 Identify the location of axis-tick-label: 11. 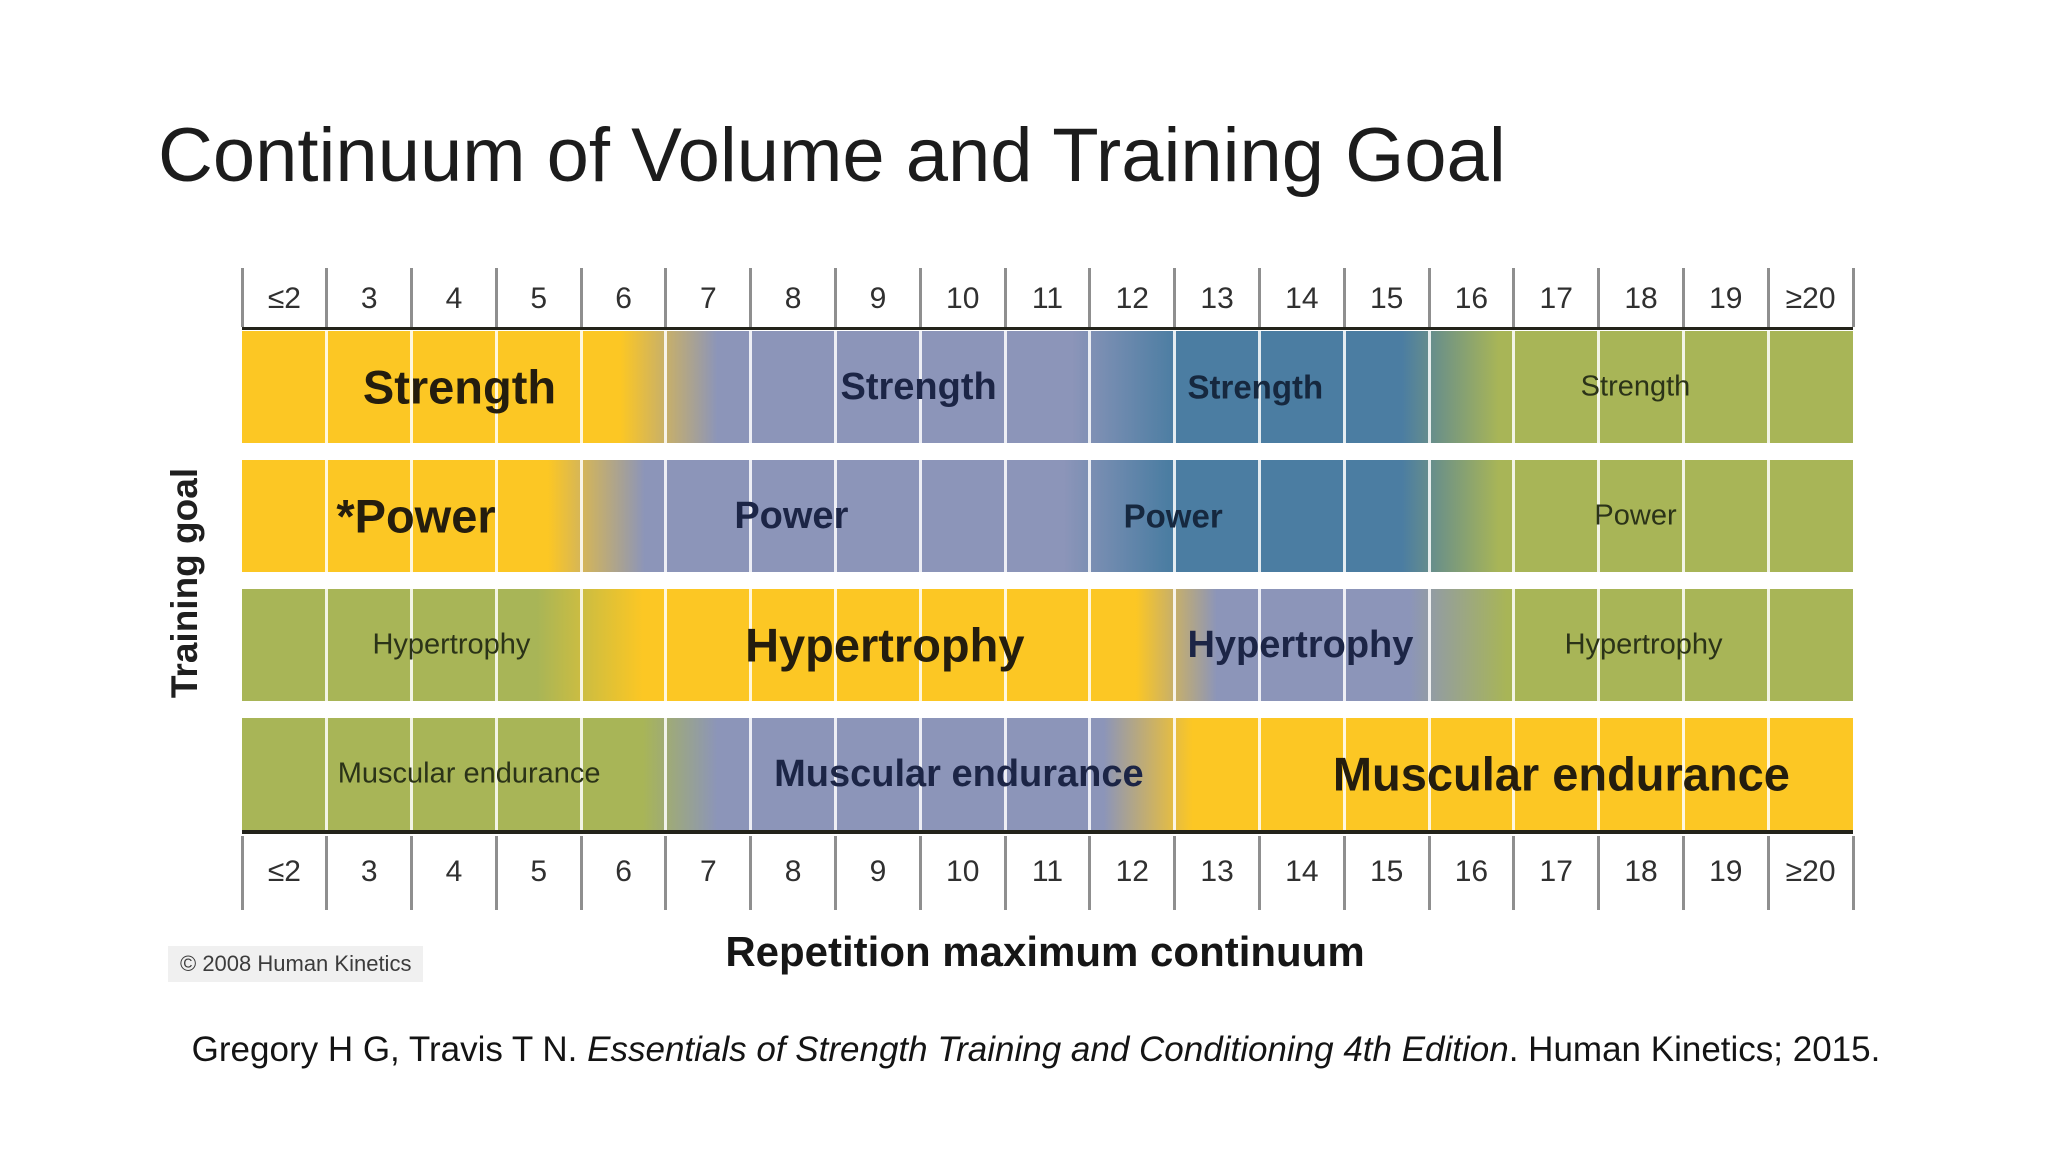
(1047, 298).